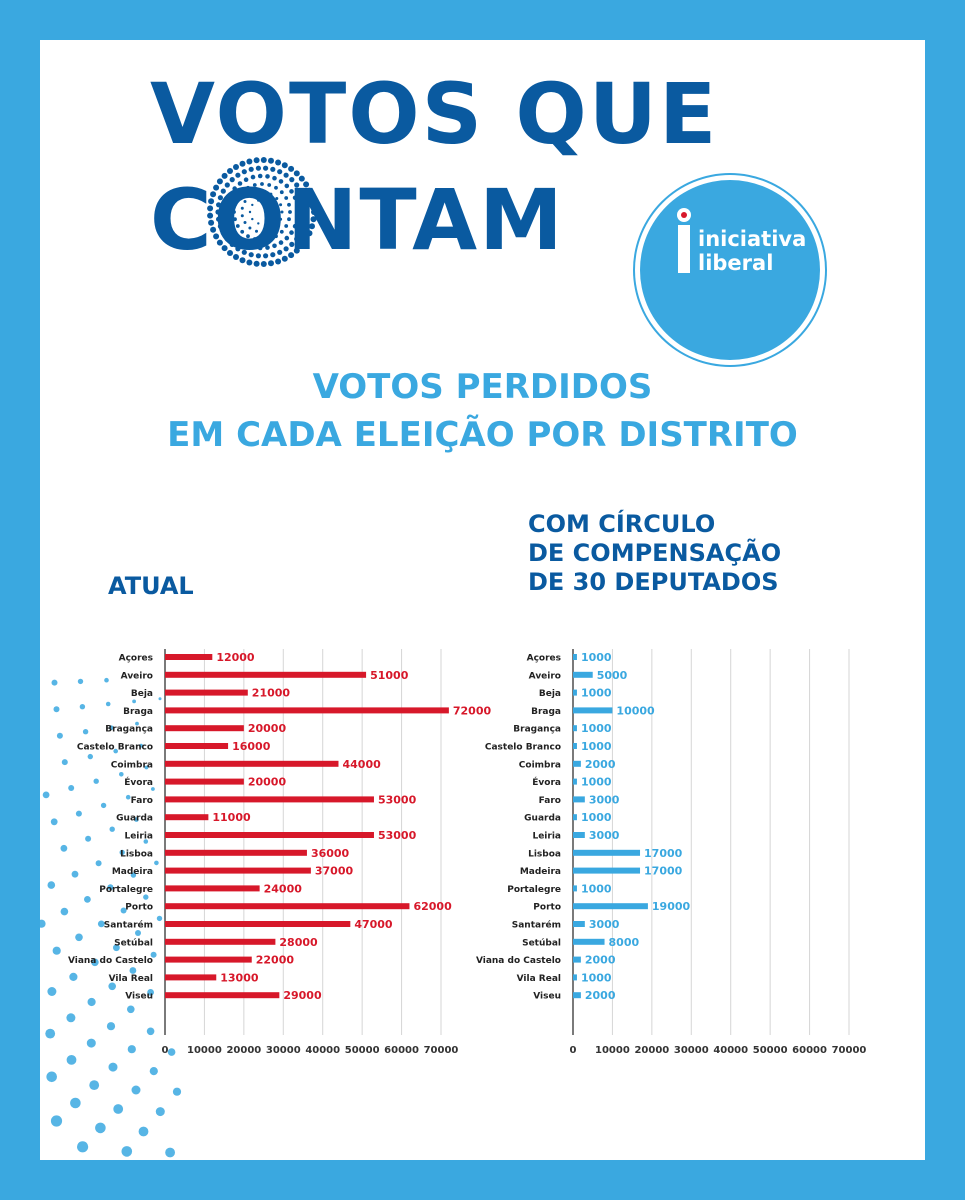 The image size is (965, 1200). What do you see at coordinates (165, 1050) in the screenshot?
I see `atual-tick-label: 0` at bounding box center [165, 1050].